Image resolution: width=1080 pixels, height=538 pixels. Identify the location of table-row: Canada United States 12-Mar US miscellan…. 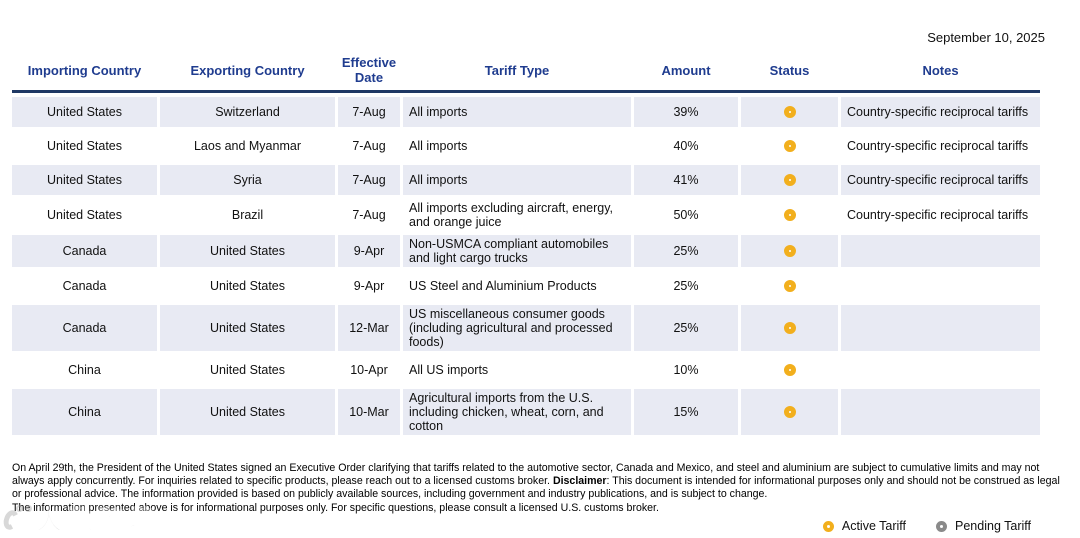
(526, 327).